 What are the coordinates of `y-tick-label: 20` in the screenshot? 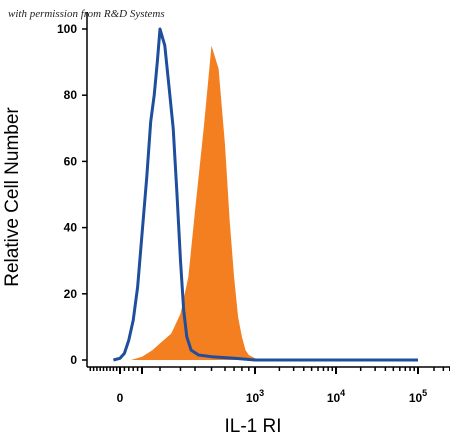 It's located at (71, 294).